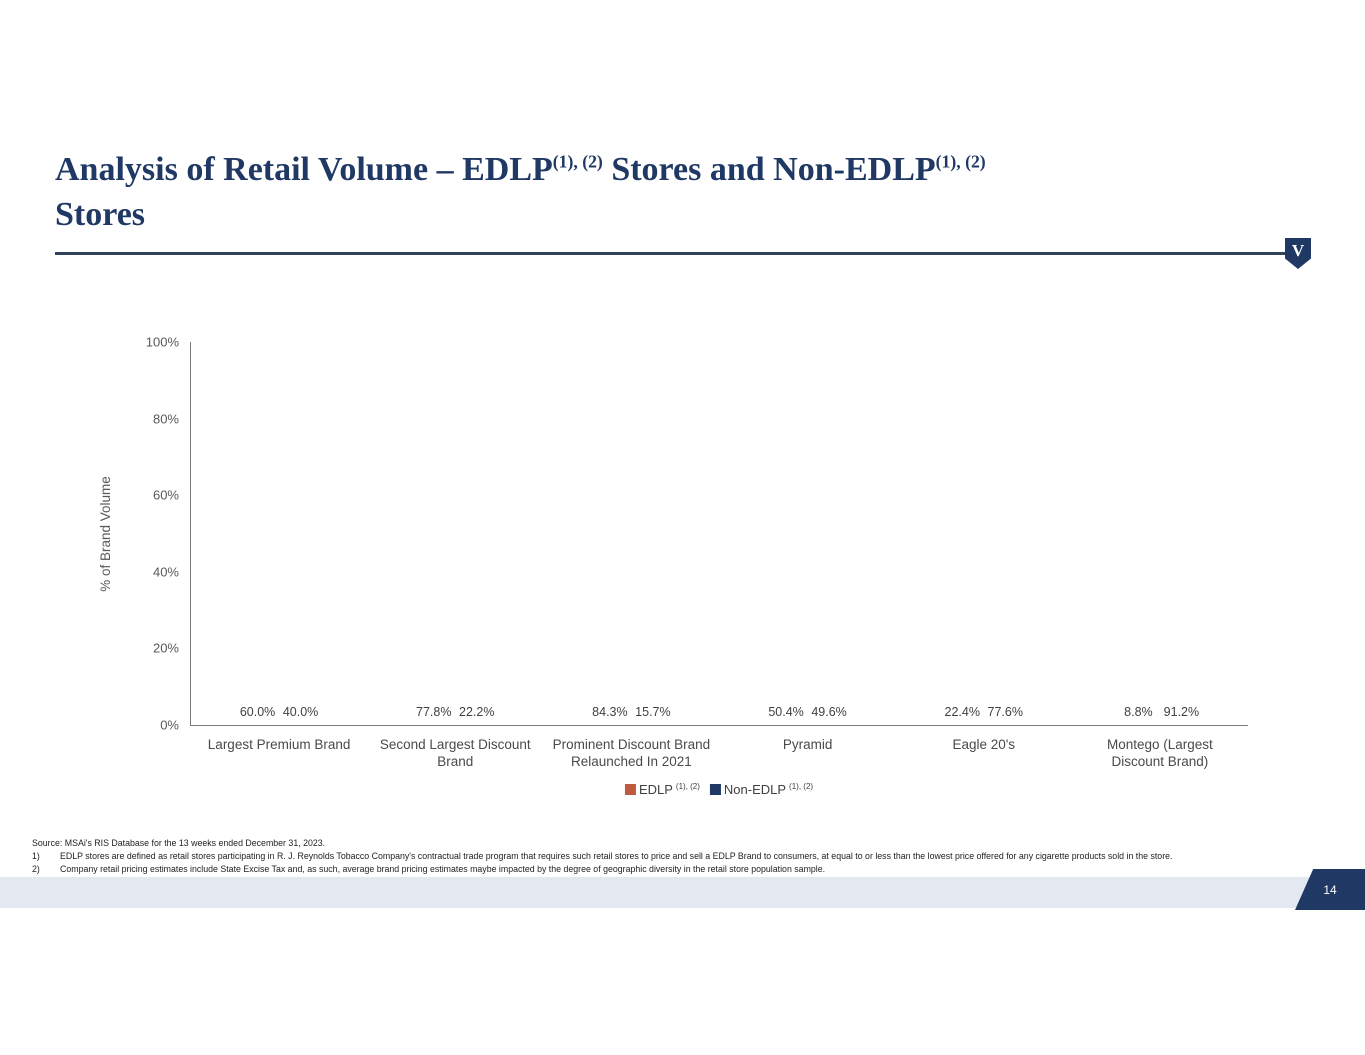 The image size is (1365, 1055). I want to click on legend-item: EDLP (1), (2), so click(662, 789).